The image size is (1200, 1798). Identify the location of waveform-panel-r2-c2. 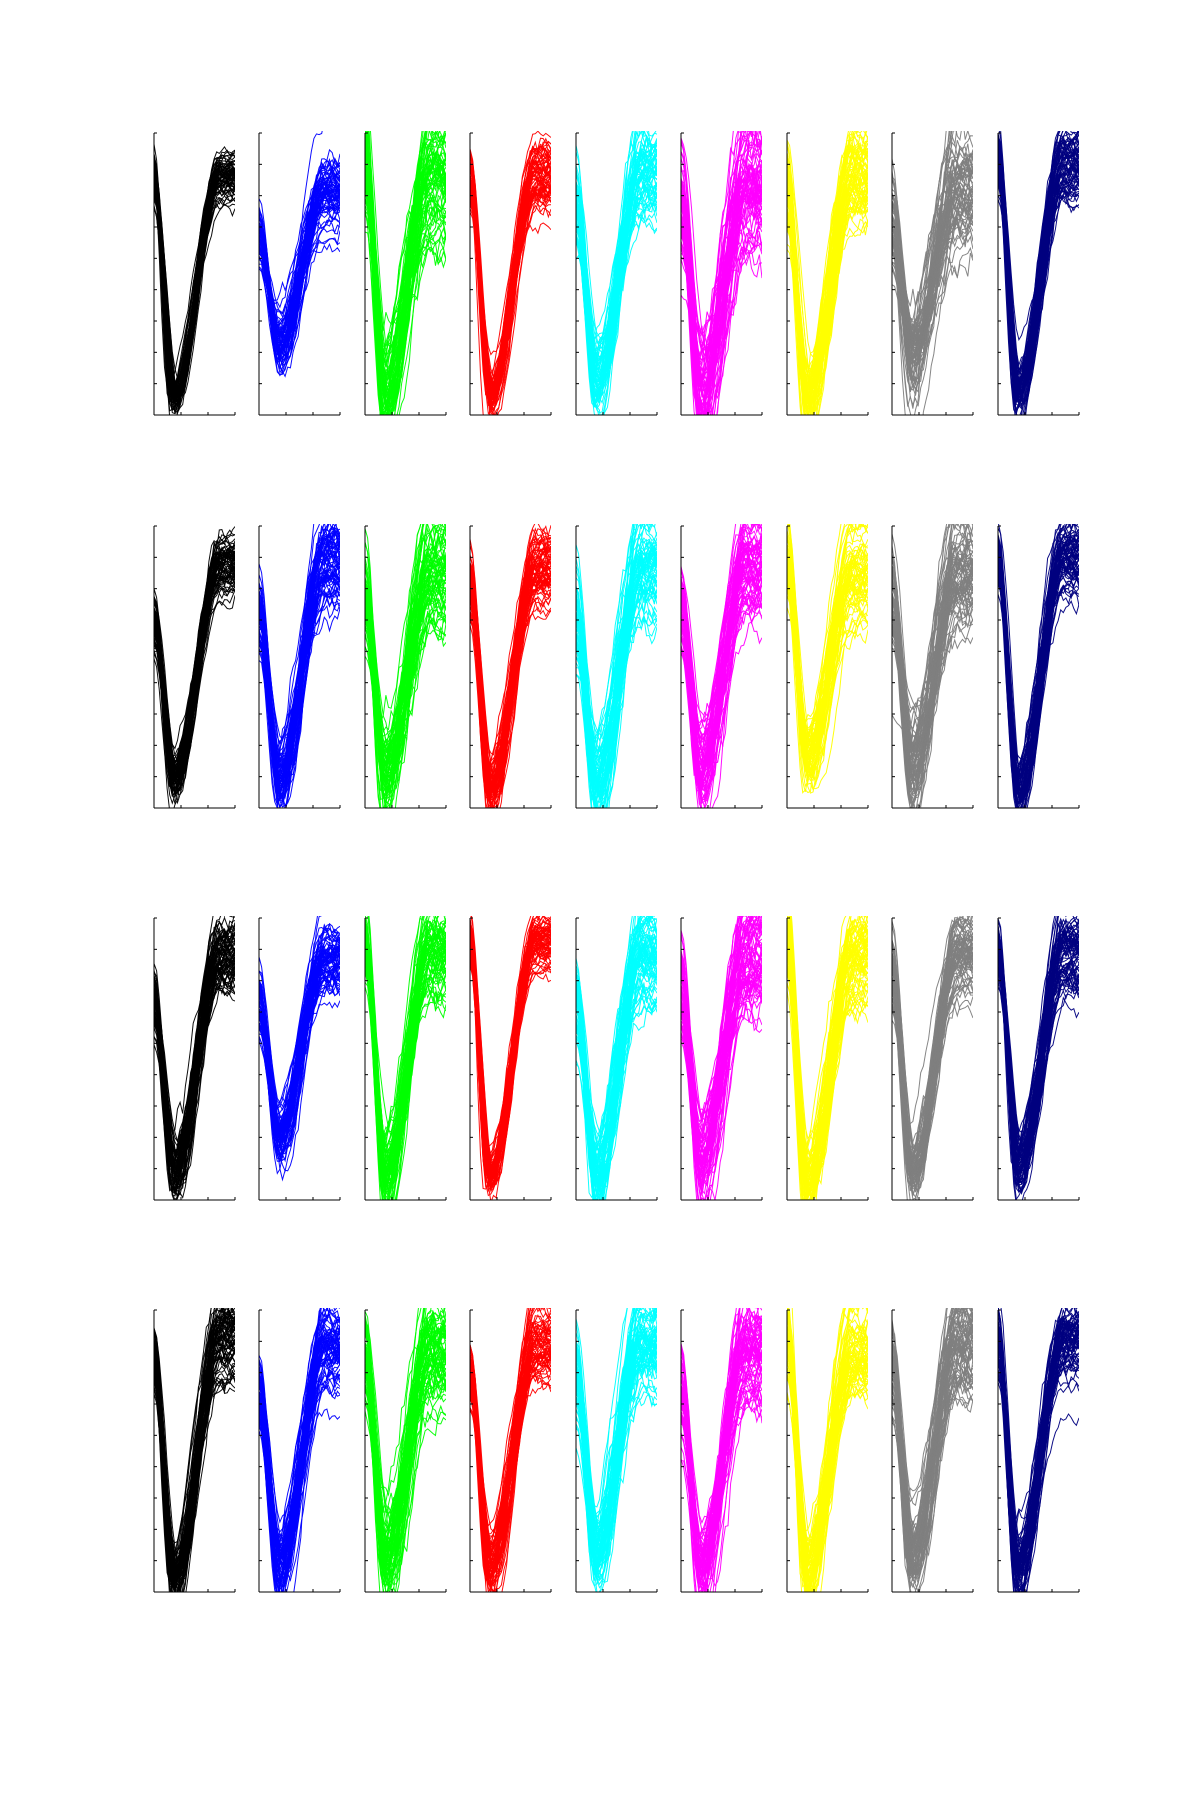
(299, 666).